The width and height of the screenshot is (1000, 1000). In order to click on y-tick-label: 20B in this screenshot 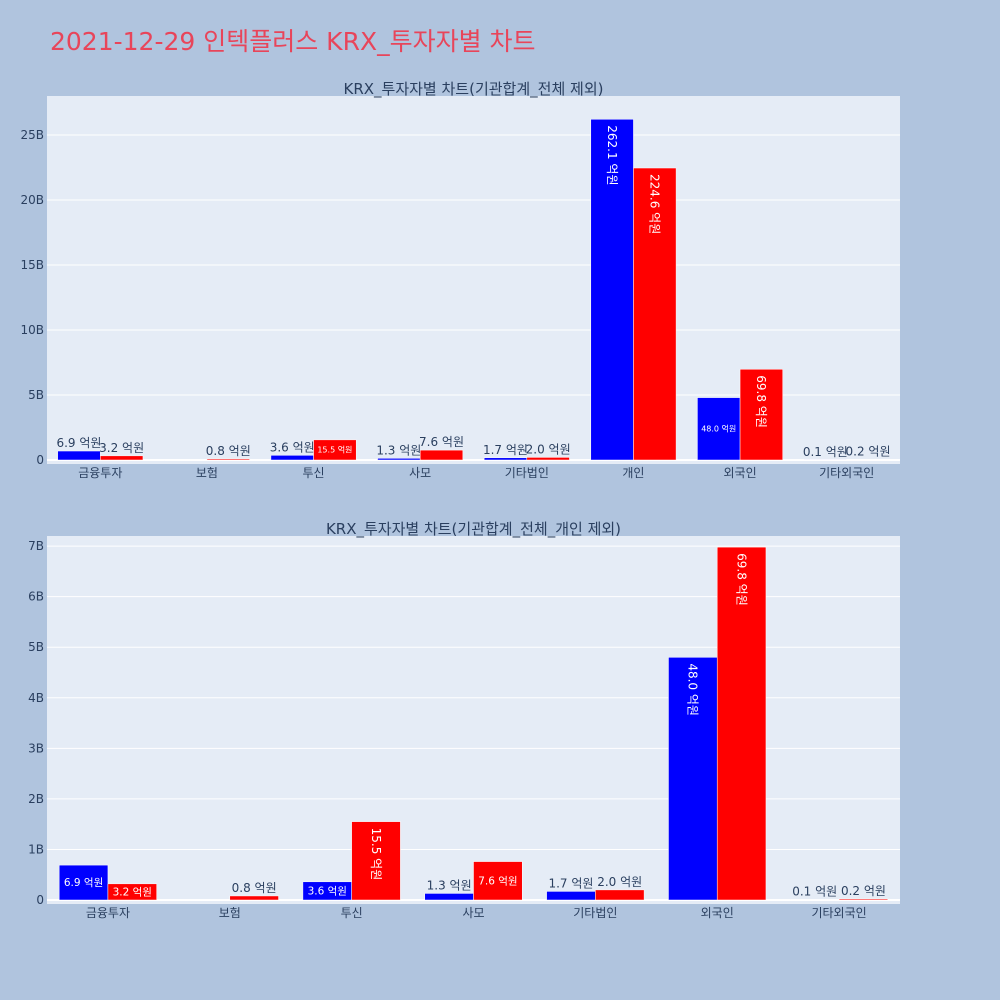, I will do `click(32, 200)`.